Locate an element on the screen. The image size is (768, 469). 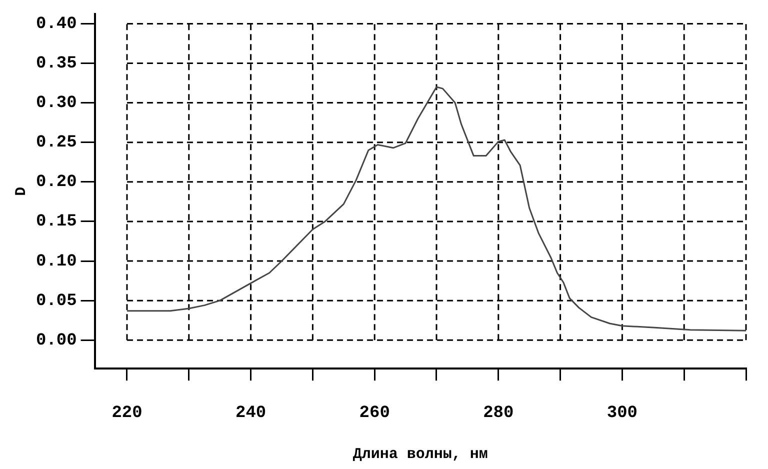
x-axis-title: Длина волны, нм is located at coordinates (420, 454).